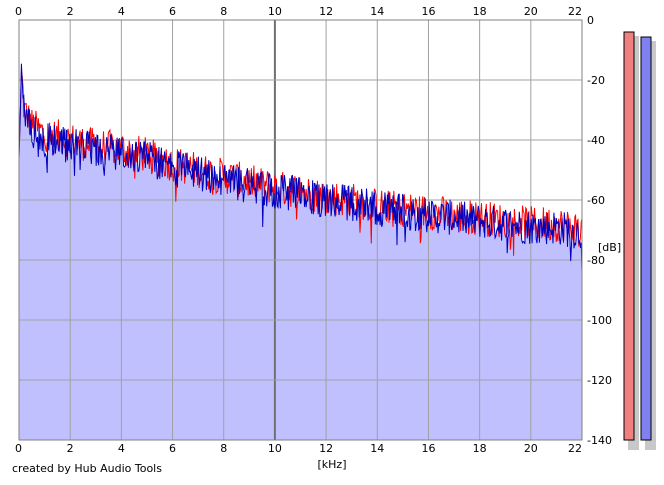  What do you see at coordinates (377, 11) in the screenshot?
I see `x-tick-label-top: 14` at bounding box center [377, 11].